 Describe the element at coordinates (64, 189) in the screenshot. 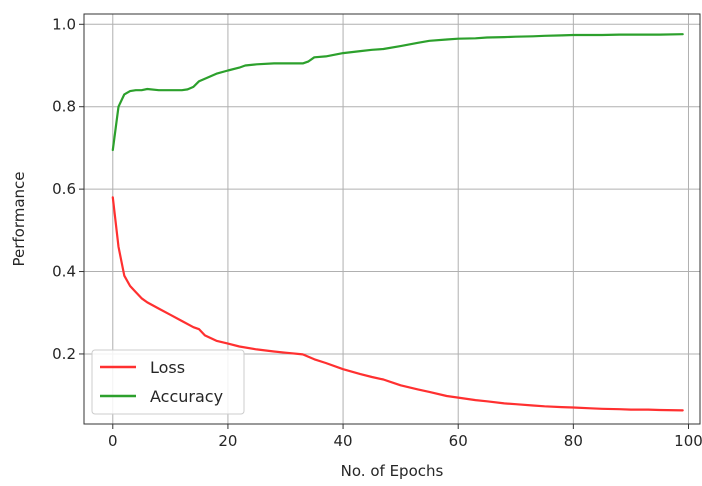

I see `y-tick-label: 0.6` at that location.